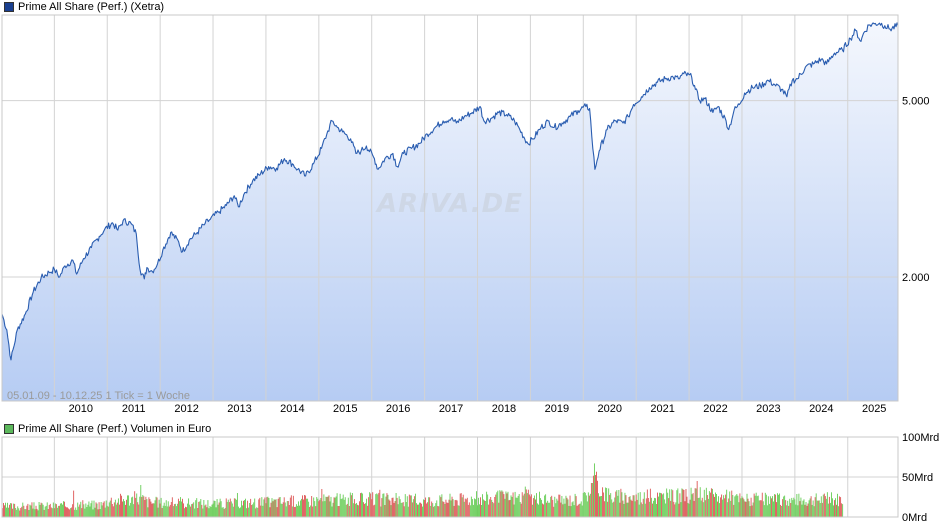  Describe the element at coordinates (662, 409) in the screenshot. I see `x-tick-label: 2021` at that location.